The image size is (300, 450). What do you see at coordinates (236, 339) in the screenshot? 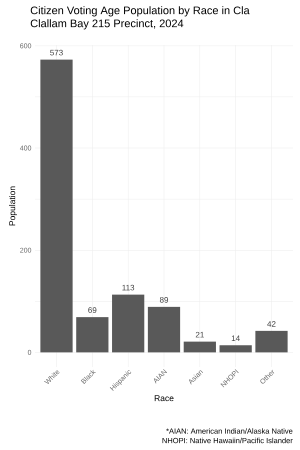
I see `data-label: 14` at bounding box center [236, 339].